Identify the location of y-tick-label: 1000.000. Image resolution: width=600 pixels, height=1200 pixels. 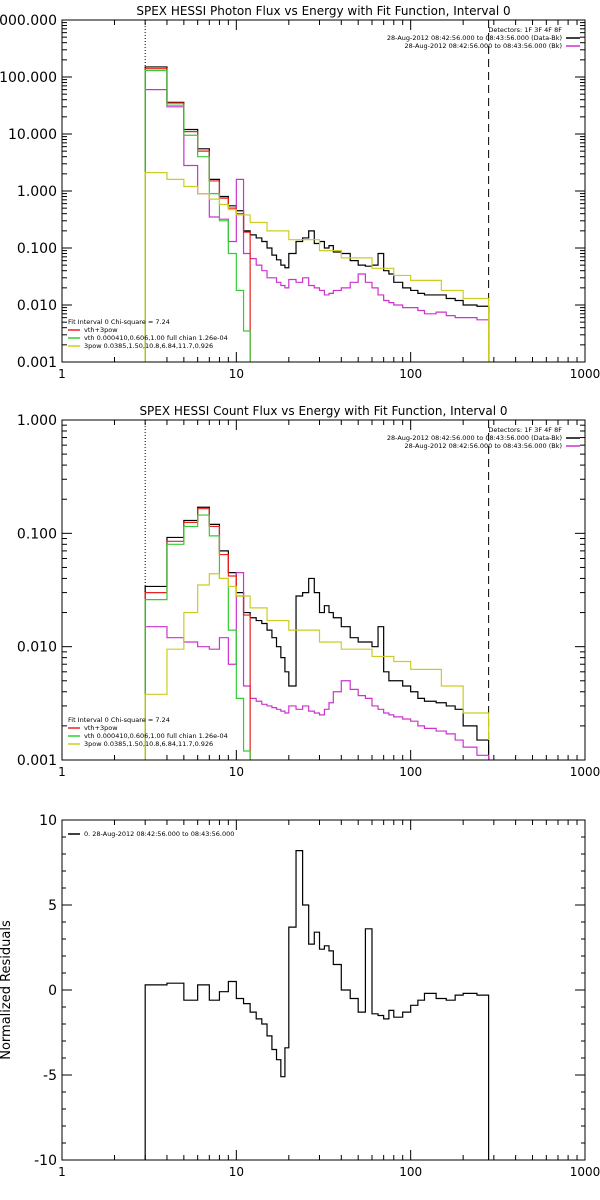
(28, 21).